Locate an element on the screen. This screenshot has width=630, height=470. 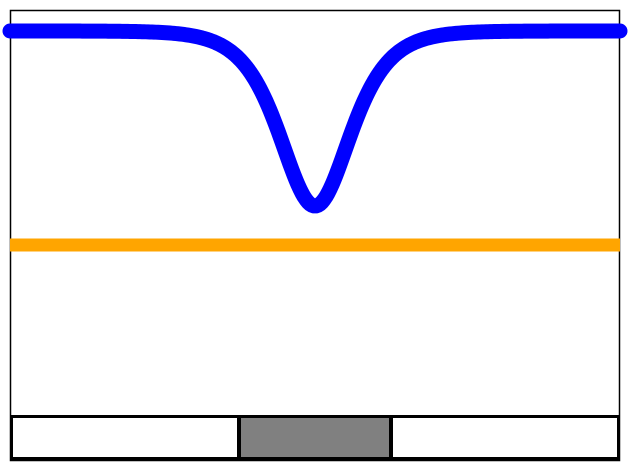
bottom-left-block is located at coordinates (125, 437).